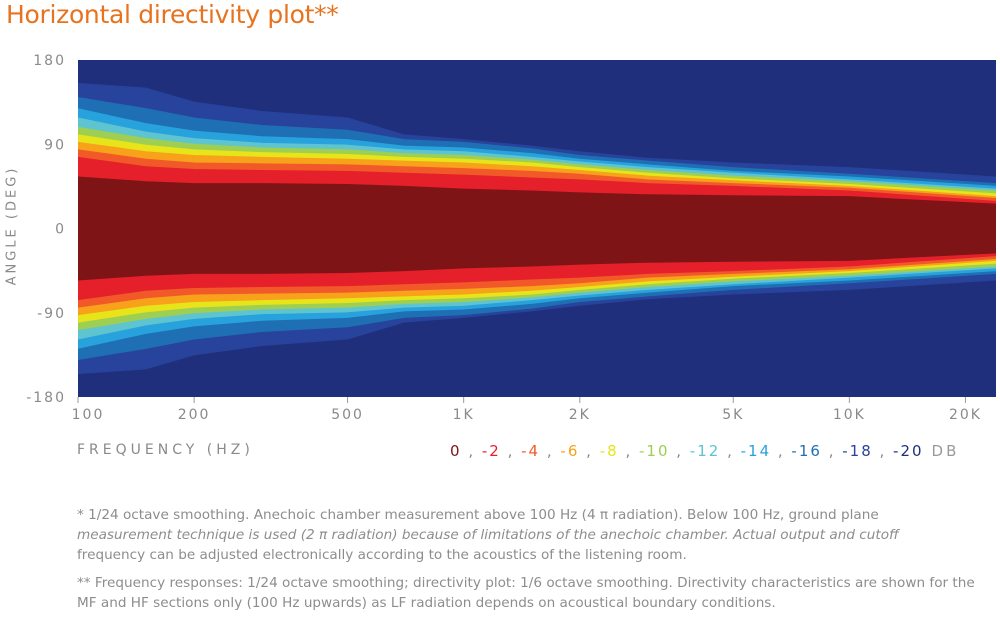 This screenshot has height=621, width=1000. Describe the element at coordinates (49, 61) in the screenshot. I see `y-tick-label: 180` at that location.